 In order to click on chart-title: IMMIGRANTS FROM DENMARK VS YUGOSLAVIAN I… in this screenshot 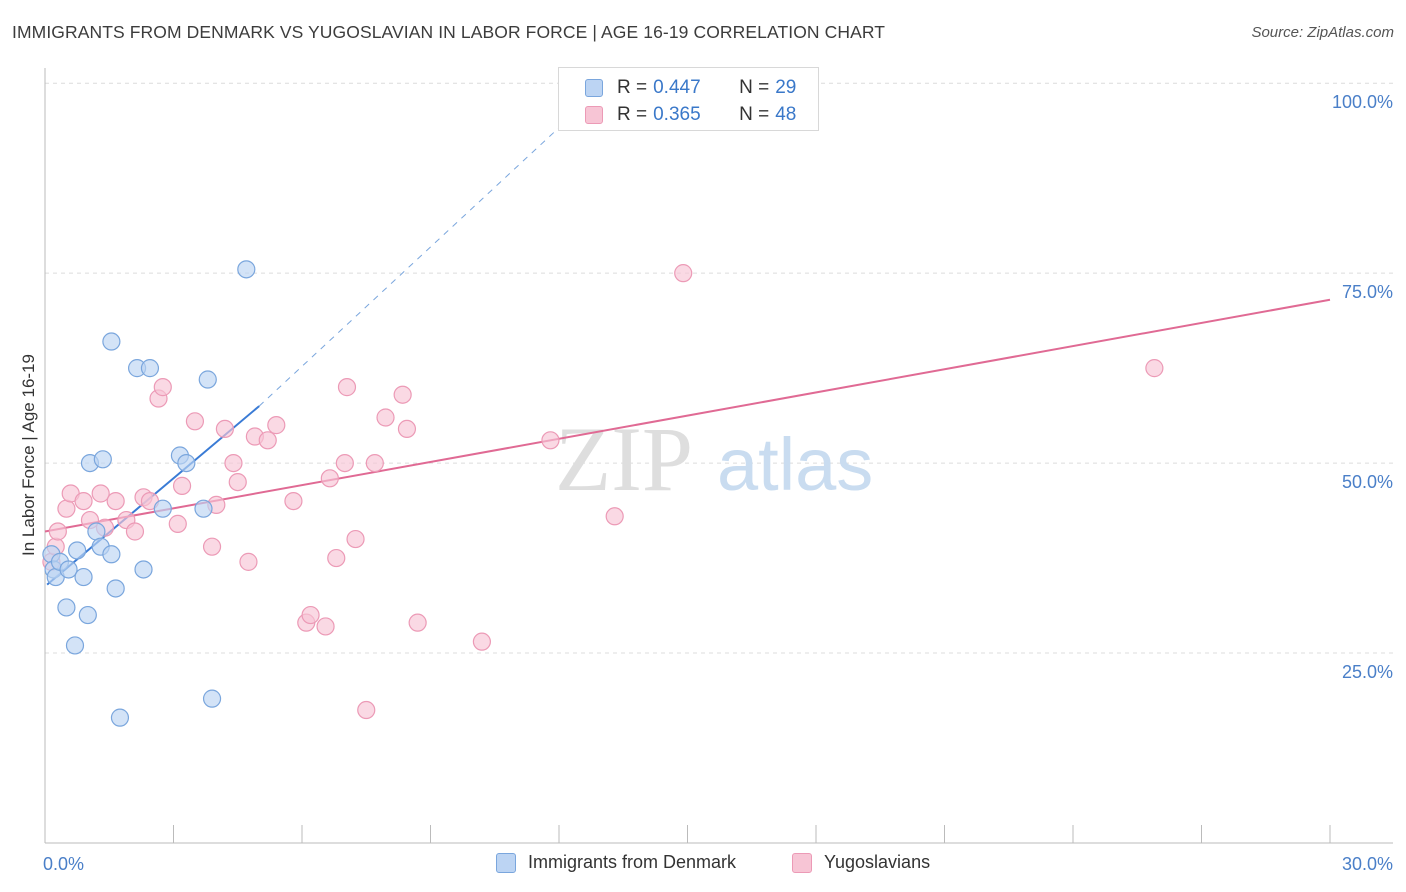, I will do `click(449, 32)`.